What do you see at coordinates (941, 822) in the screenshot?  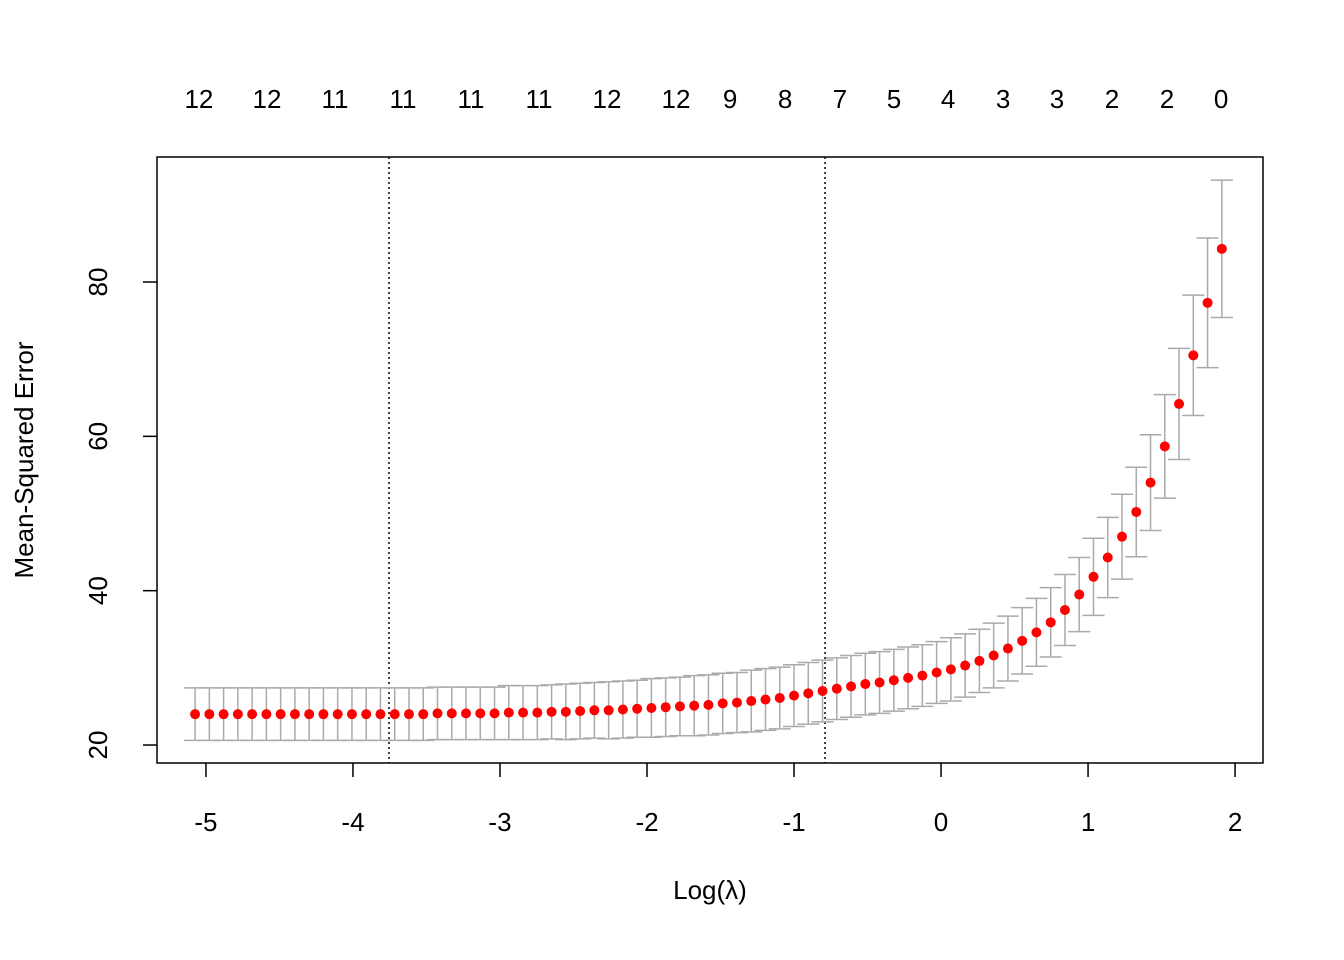 I see `x-tick-label: 0` at bounding box center [941, 822].